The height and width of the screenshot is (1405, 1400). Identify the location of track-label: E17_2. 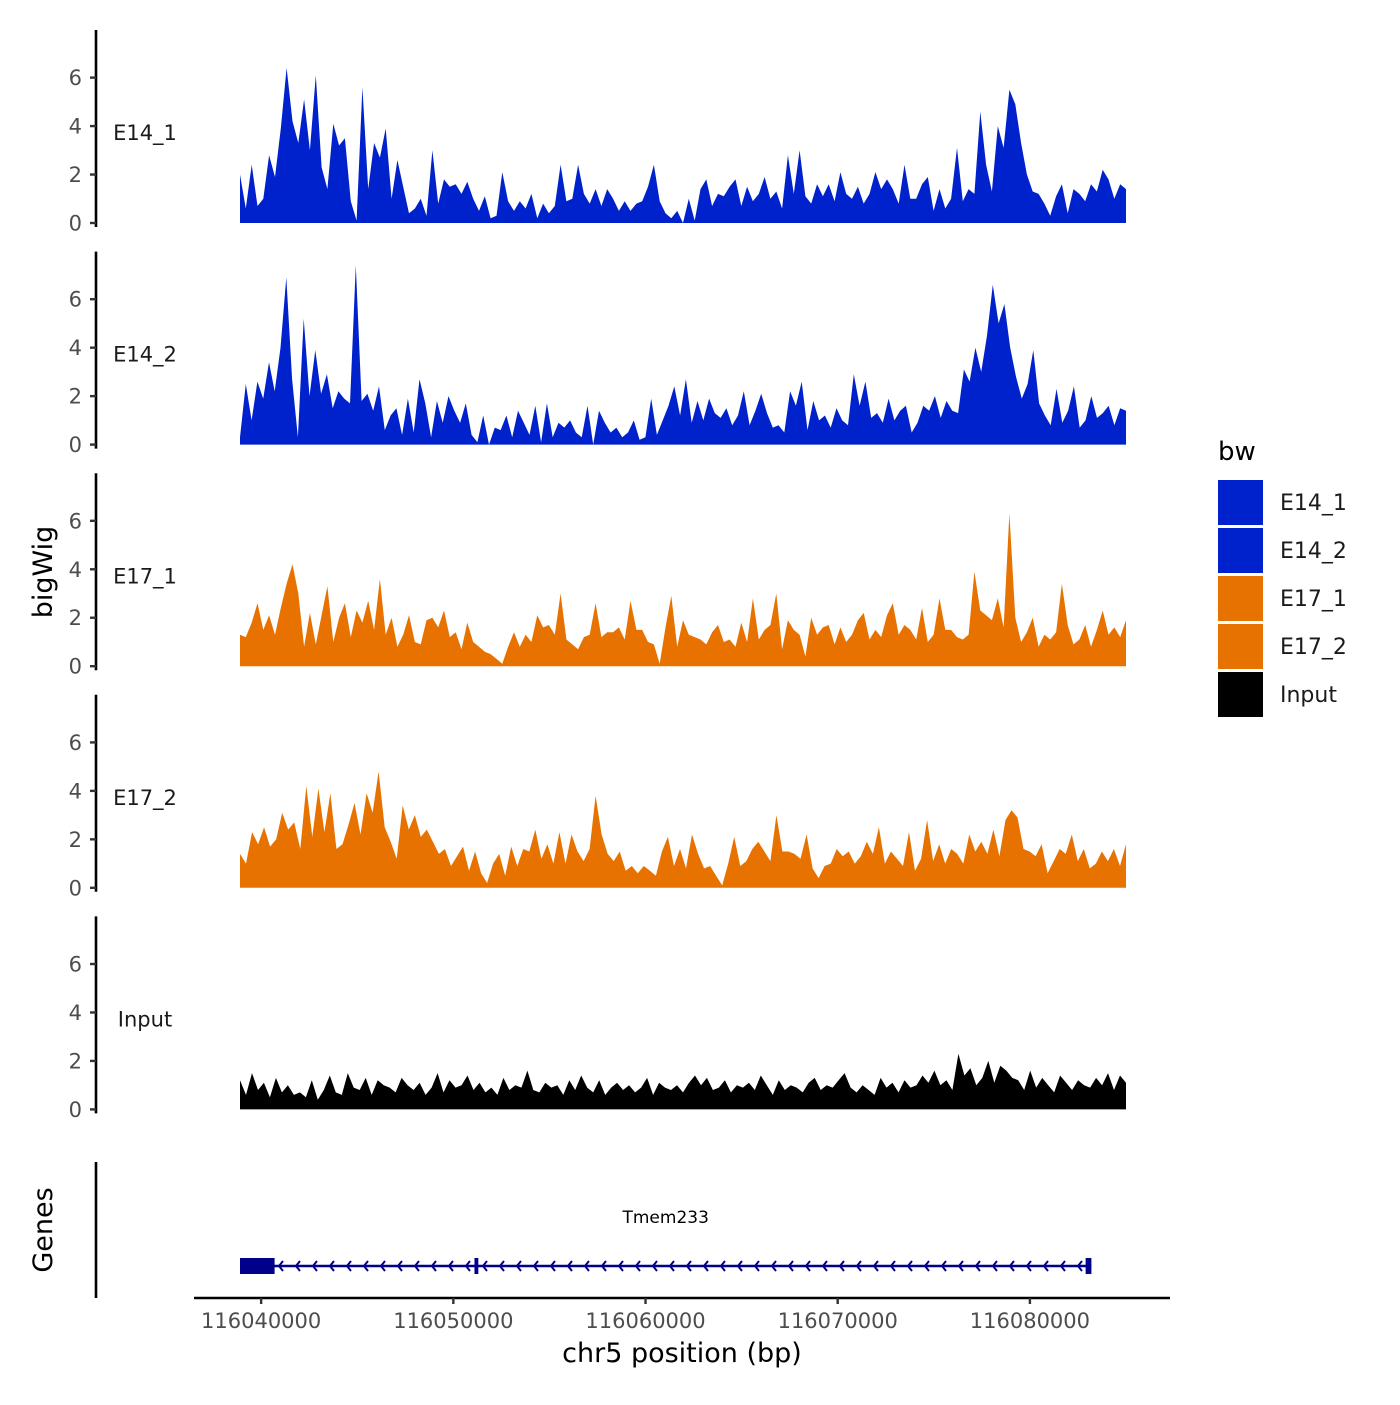
(145, 798).